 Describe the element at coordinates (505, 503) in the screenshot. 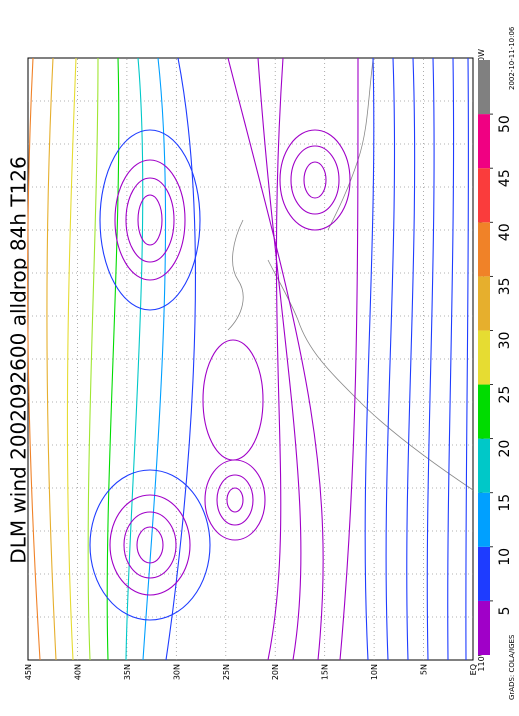

I see `colorbar-label: 15` at that location.